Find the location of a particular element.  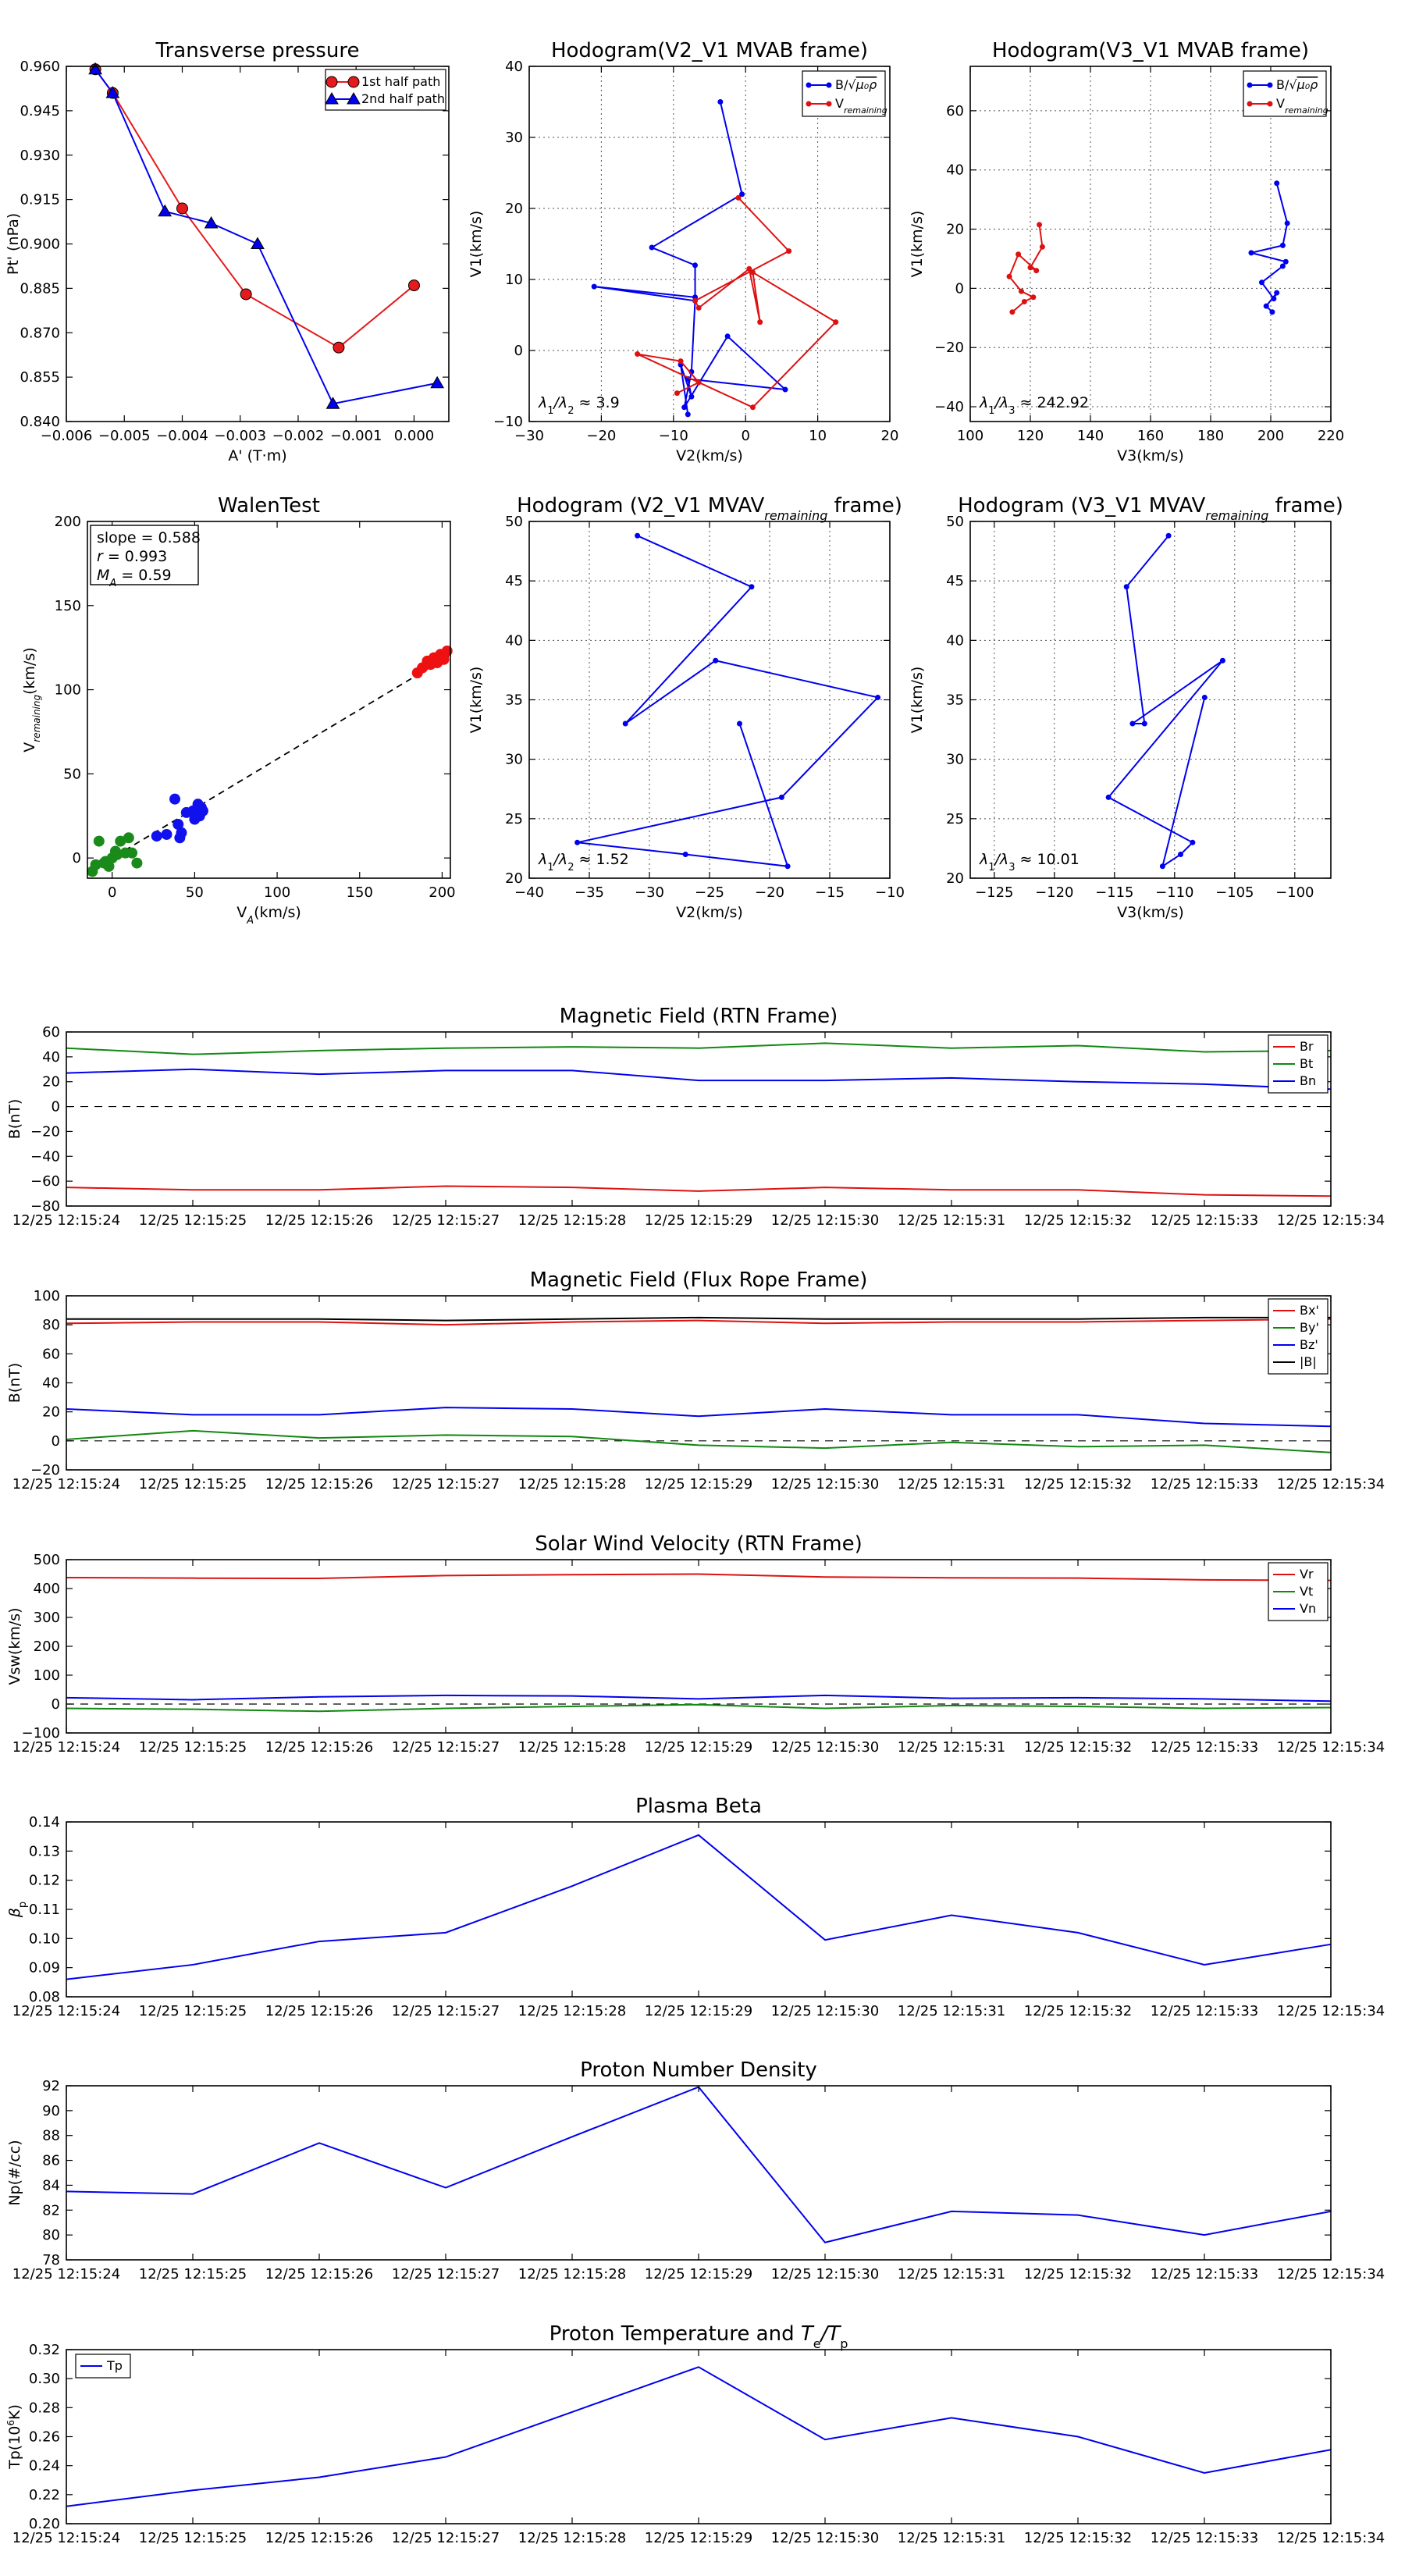

y-tick-label: 35 is located at coordinates (955, 700).